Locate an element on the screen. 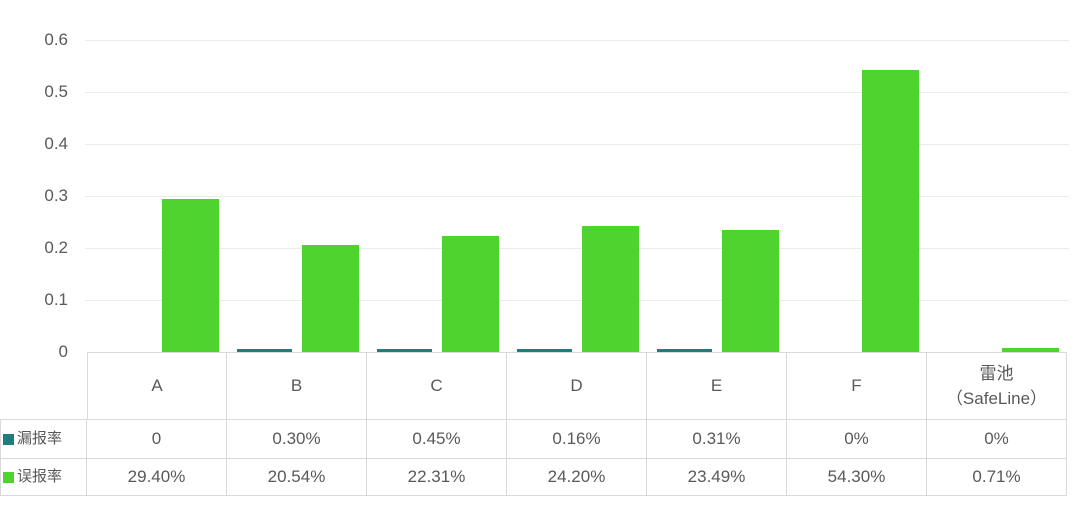  column-header-a: A is located at coordinates (157, 386).